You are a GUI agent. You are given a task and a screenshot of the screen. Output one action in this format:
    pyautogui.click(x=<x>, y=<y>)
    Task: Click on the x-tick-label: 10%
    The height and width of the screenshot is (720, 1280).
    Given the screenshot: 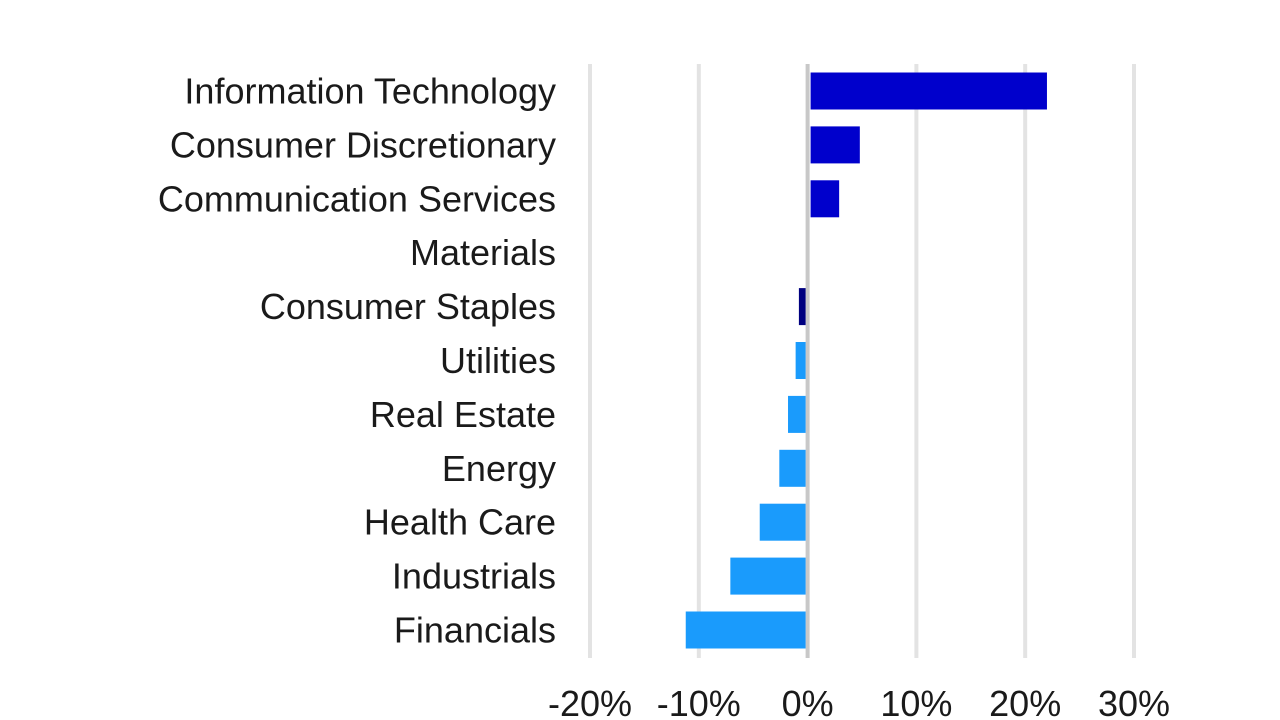 What is the action you would take?
    pyautogui.click(x=916, y=701)
    